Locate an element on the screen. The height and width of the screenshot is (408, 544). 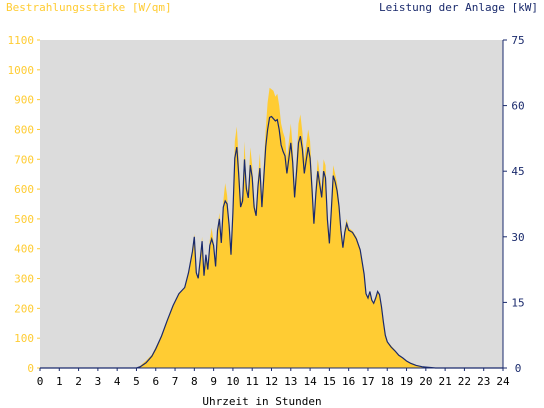
y-left-tick-label: 0 is located at coordinates (30, 368).